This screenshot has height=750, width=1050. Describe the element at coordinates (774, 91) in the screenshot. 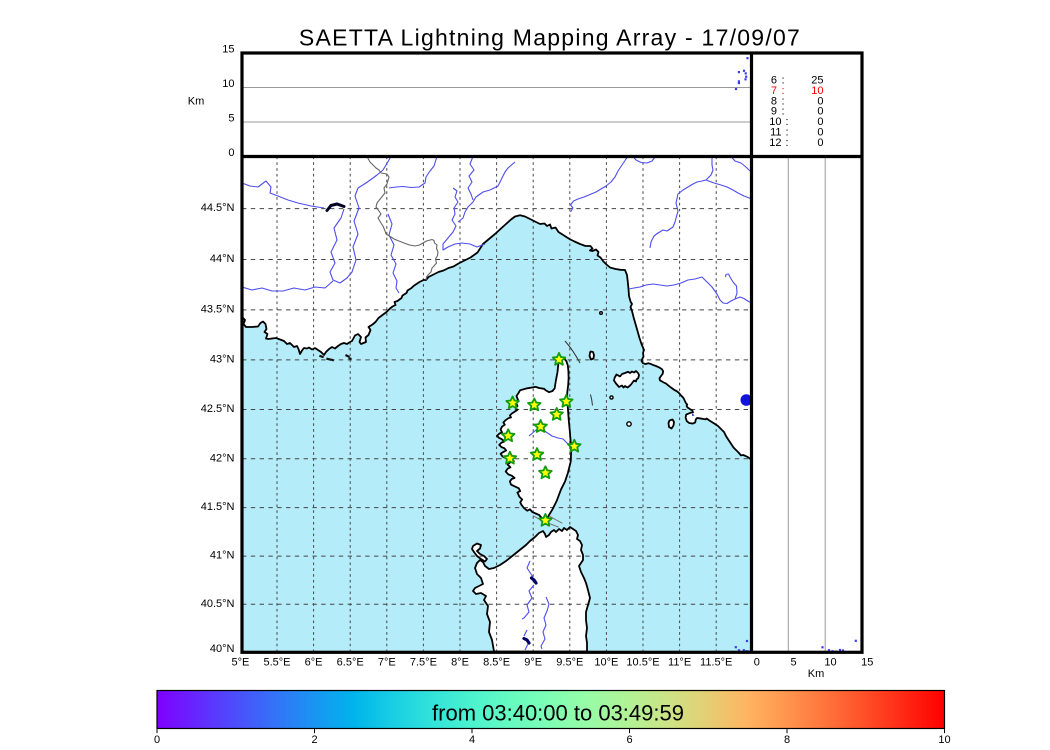

I see `svg-text: 7` at that location.